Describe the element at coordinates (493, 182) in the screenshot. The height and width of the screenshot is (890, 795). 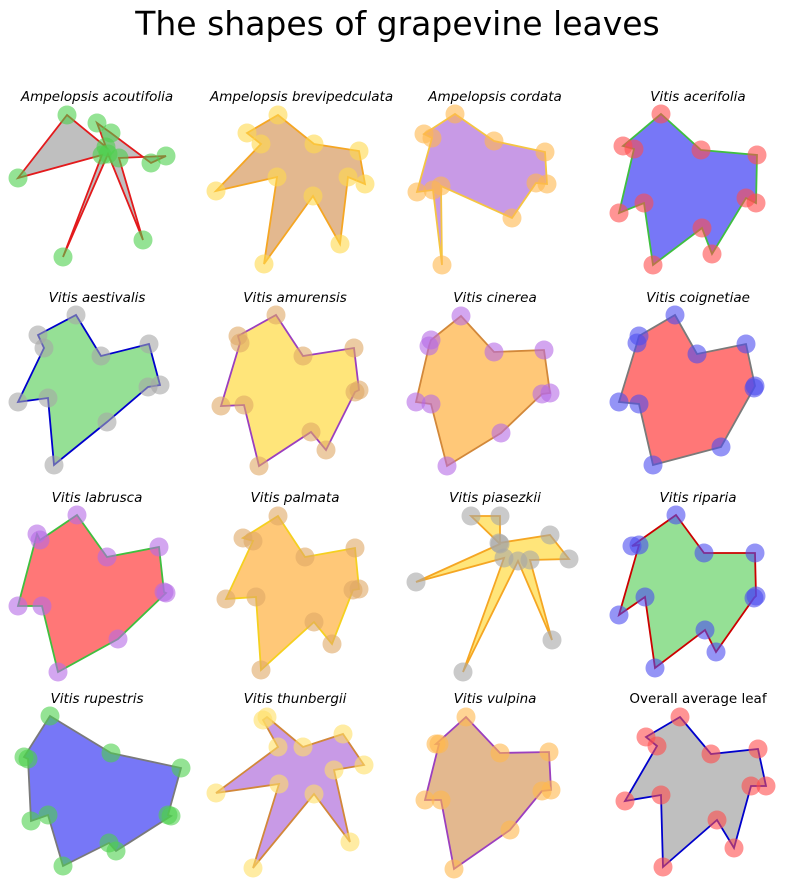
I see `leaf-panel: Ampelopsis cordata` at that location.